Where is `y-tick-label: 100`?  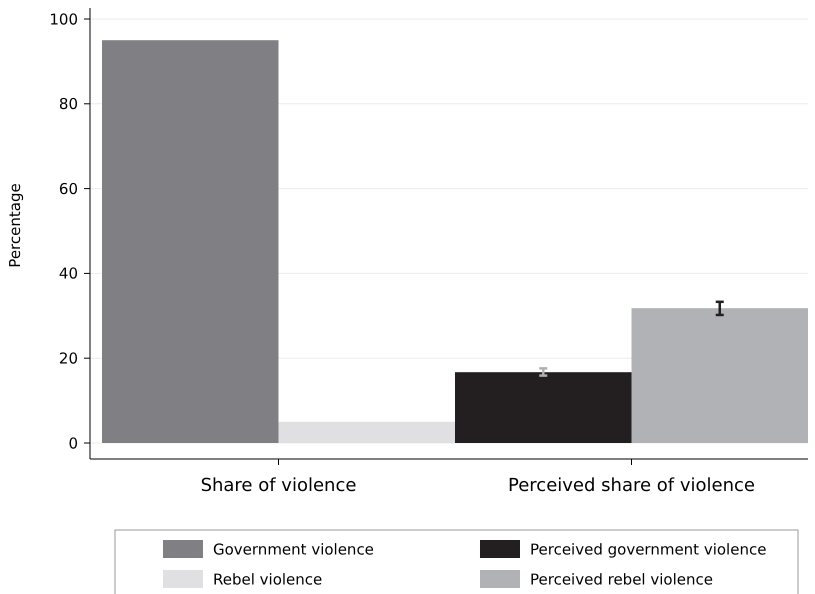 y-tick-label: 100 is located at coordinates (63, 19).